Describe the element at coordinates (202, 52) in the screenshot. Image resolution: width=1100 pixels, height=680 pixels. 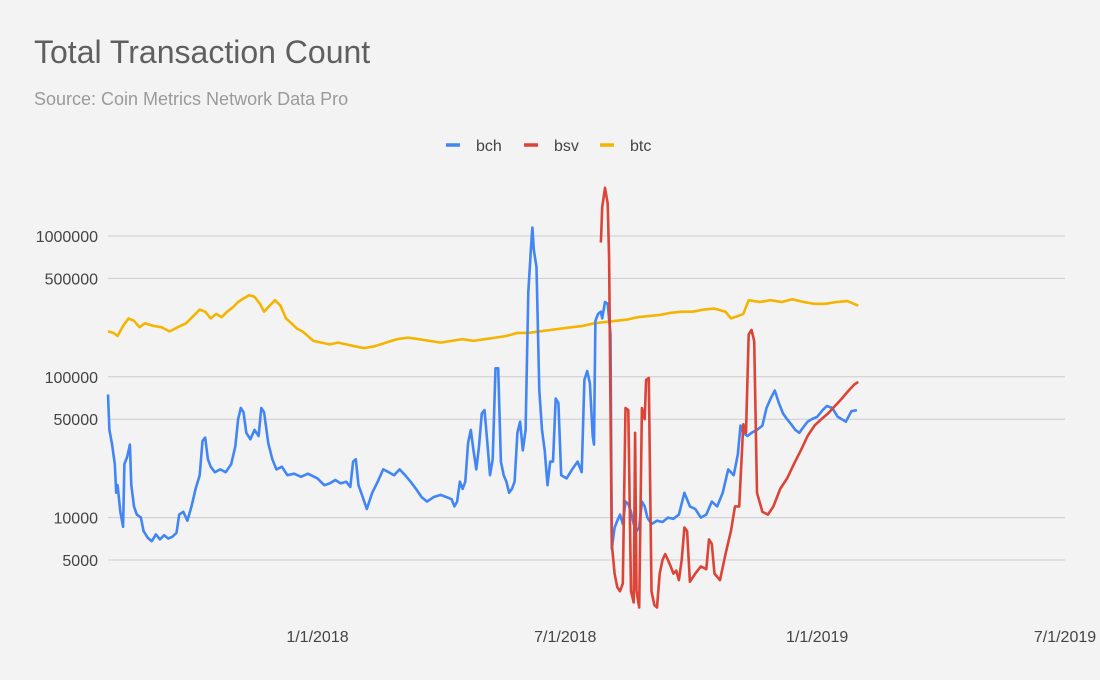
I see `chart-title: Total Transaction Count` at that location.